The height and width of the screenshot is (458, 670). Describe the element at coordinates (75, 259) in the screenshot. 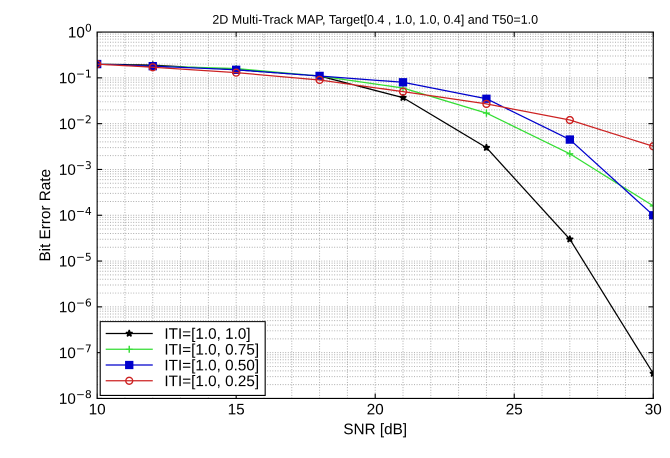

I see `y-tick-label: 10$^{−5}$` at that location.